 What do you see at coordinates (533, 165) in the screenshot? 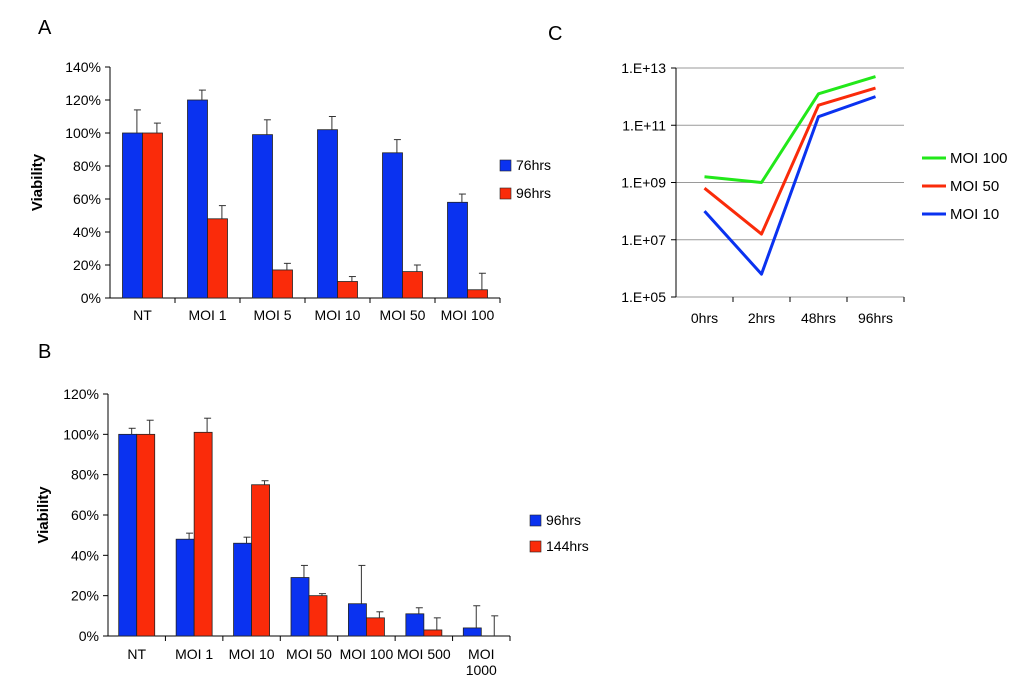
I see `legend-label-76hrs: 76hrs` at bounding box center [533, 165].